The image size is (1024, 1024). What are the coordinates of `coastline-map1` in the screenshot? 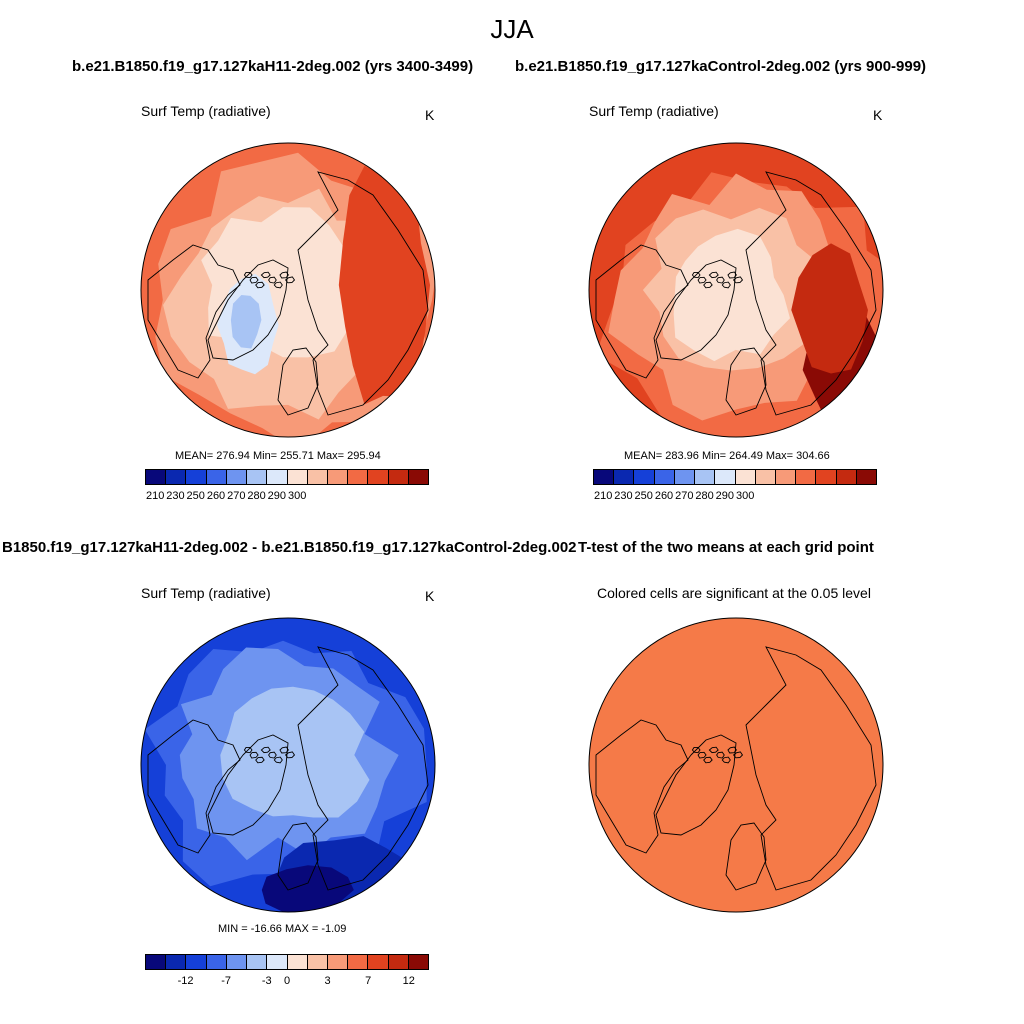 It's located at (288, 293).